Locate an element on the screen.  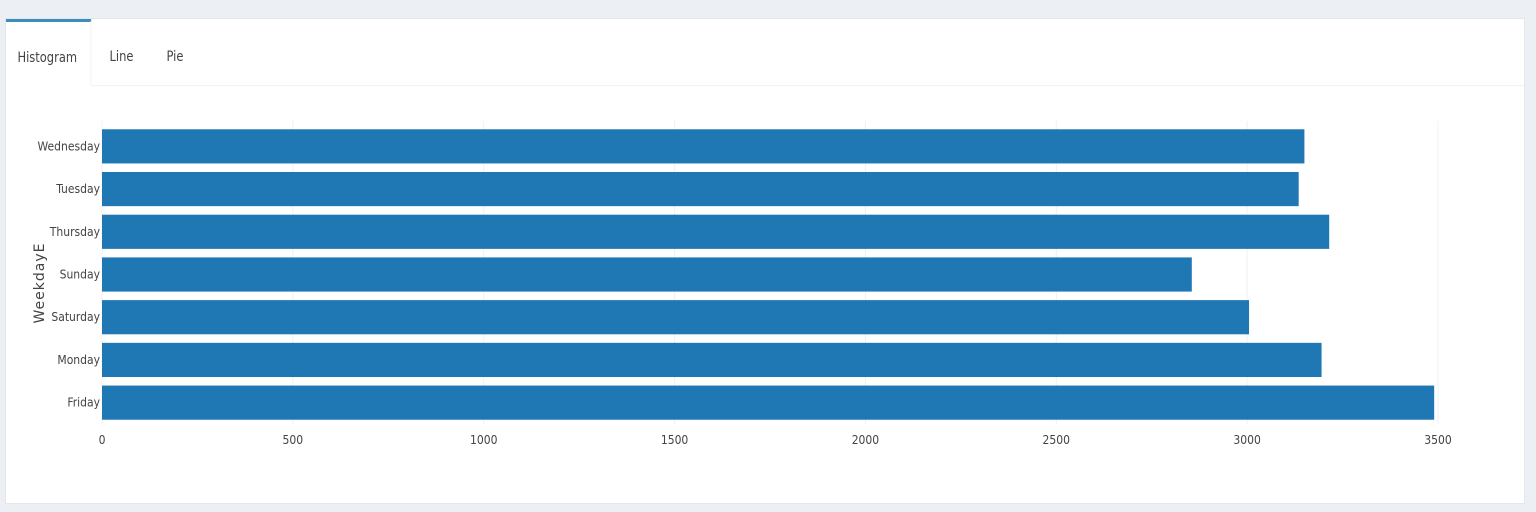
x-tick-label: 500 is located at coordinates (293, 440).